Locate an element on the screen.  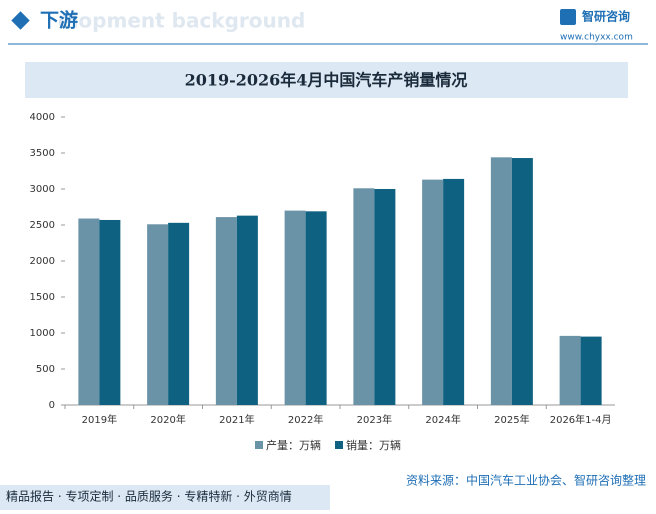
footer-source: 资料来源：中国汽车工业协会、智研咨询整理 is located at coordinates (526, 480).